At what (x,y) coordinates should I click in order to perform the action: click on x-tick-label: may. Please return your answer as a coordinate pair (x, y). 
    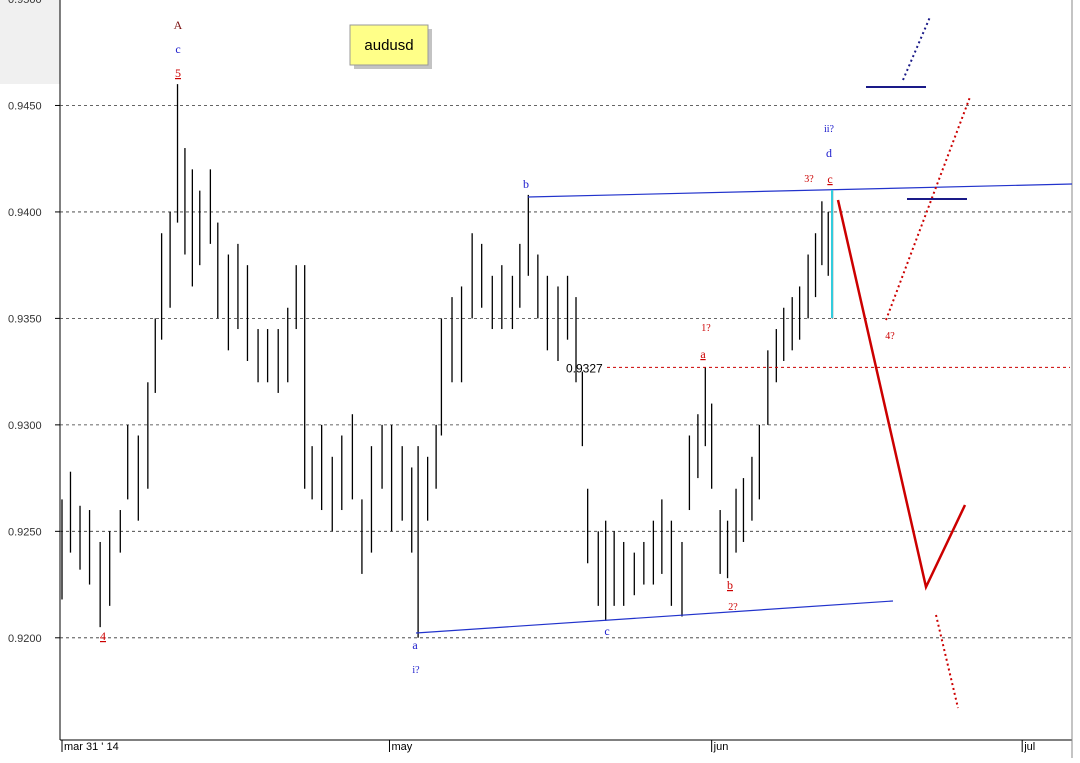
    Looking at the image, I should click on (401, 747).